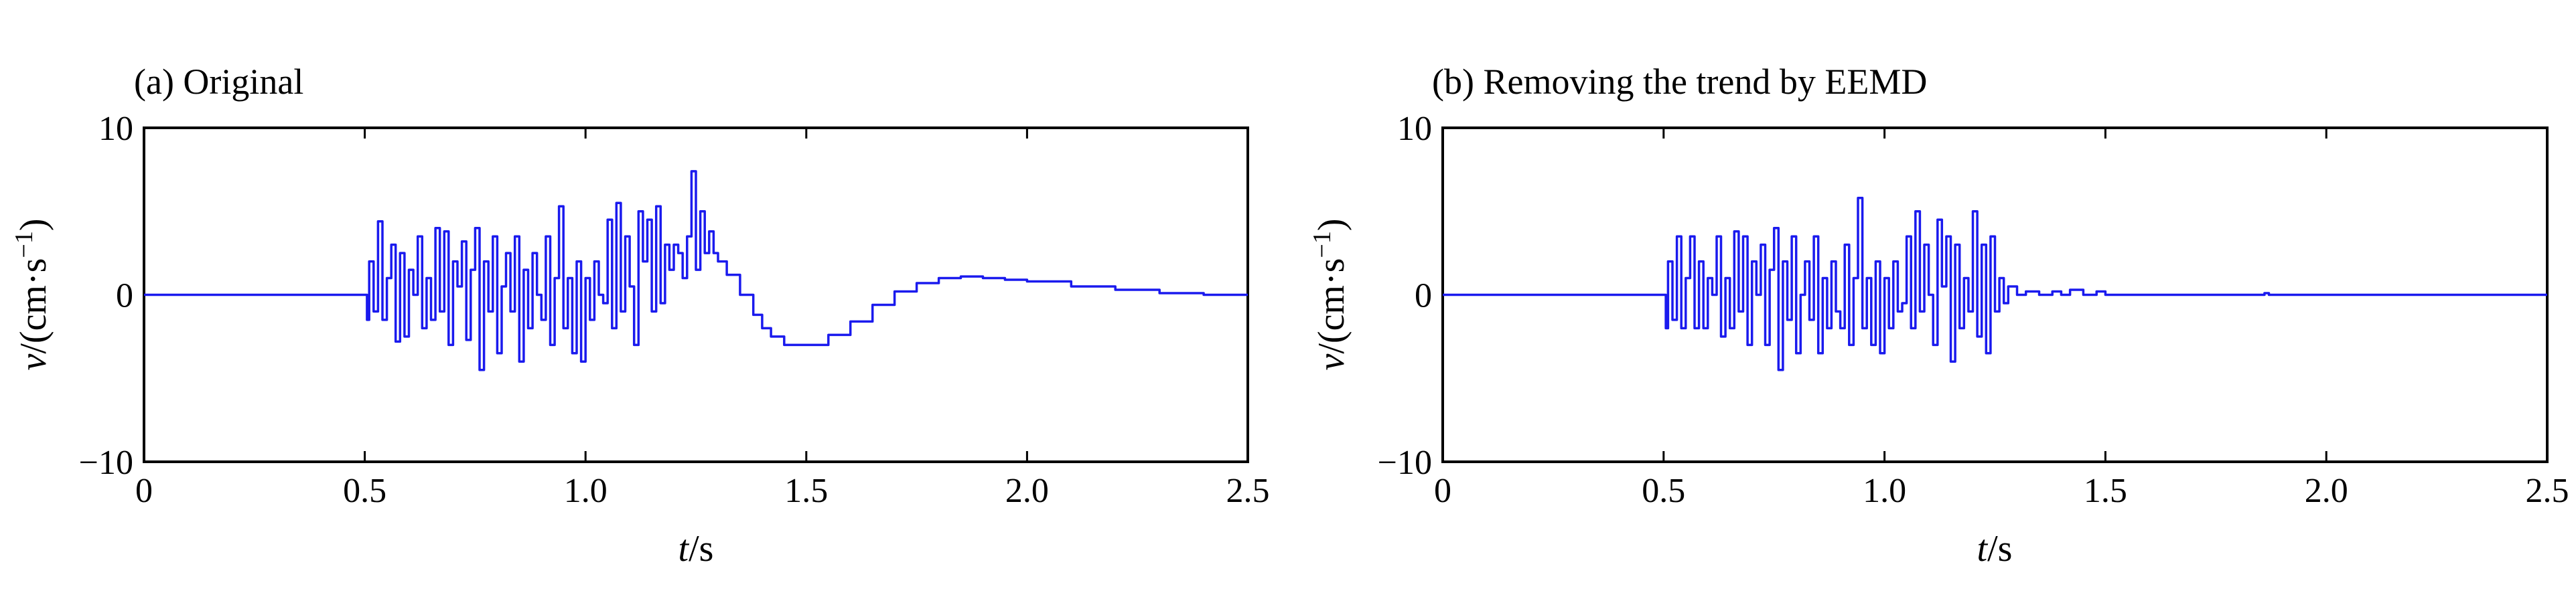  I want to click on panel-a-x-tick-label: 0.5, so click(364, 491).